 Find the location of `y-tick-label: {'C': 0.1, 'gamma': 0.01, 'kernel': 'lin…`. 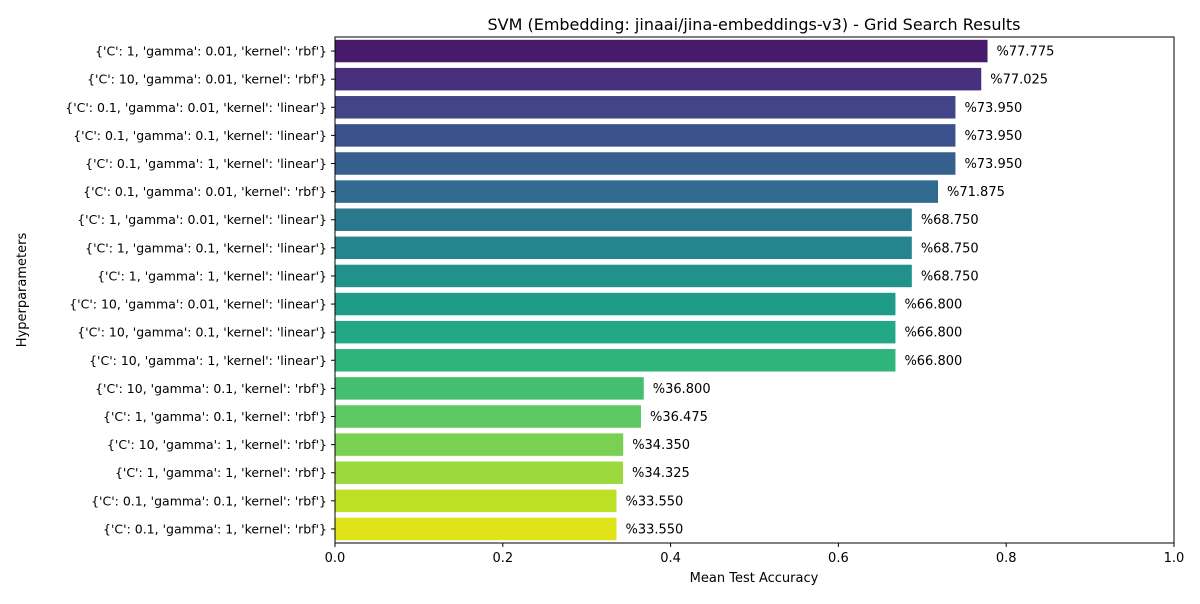

y-tick-label: {'C': 0.1, 'gamma': 0.01, 'kernel': 'lin… is located at coordinates (196, 107).